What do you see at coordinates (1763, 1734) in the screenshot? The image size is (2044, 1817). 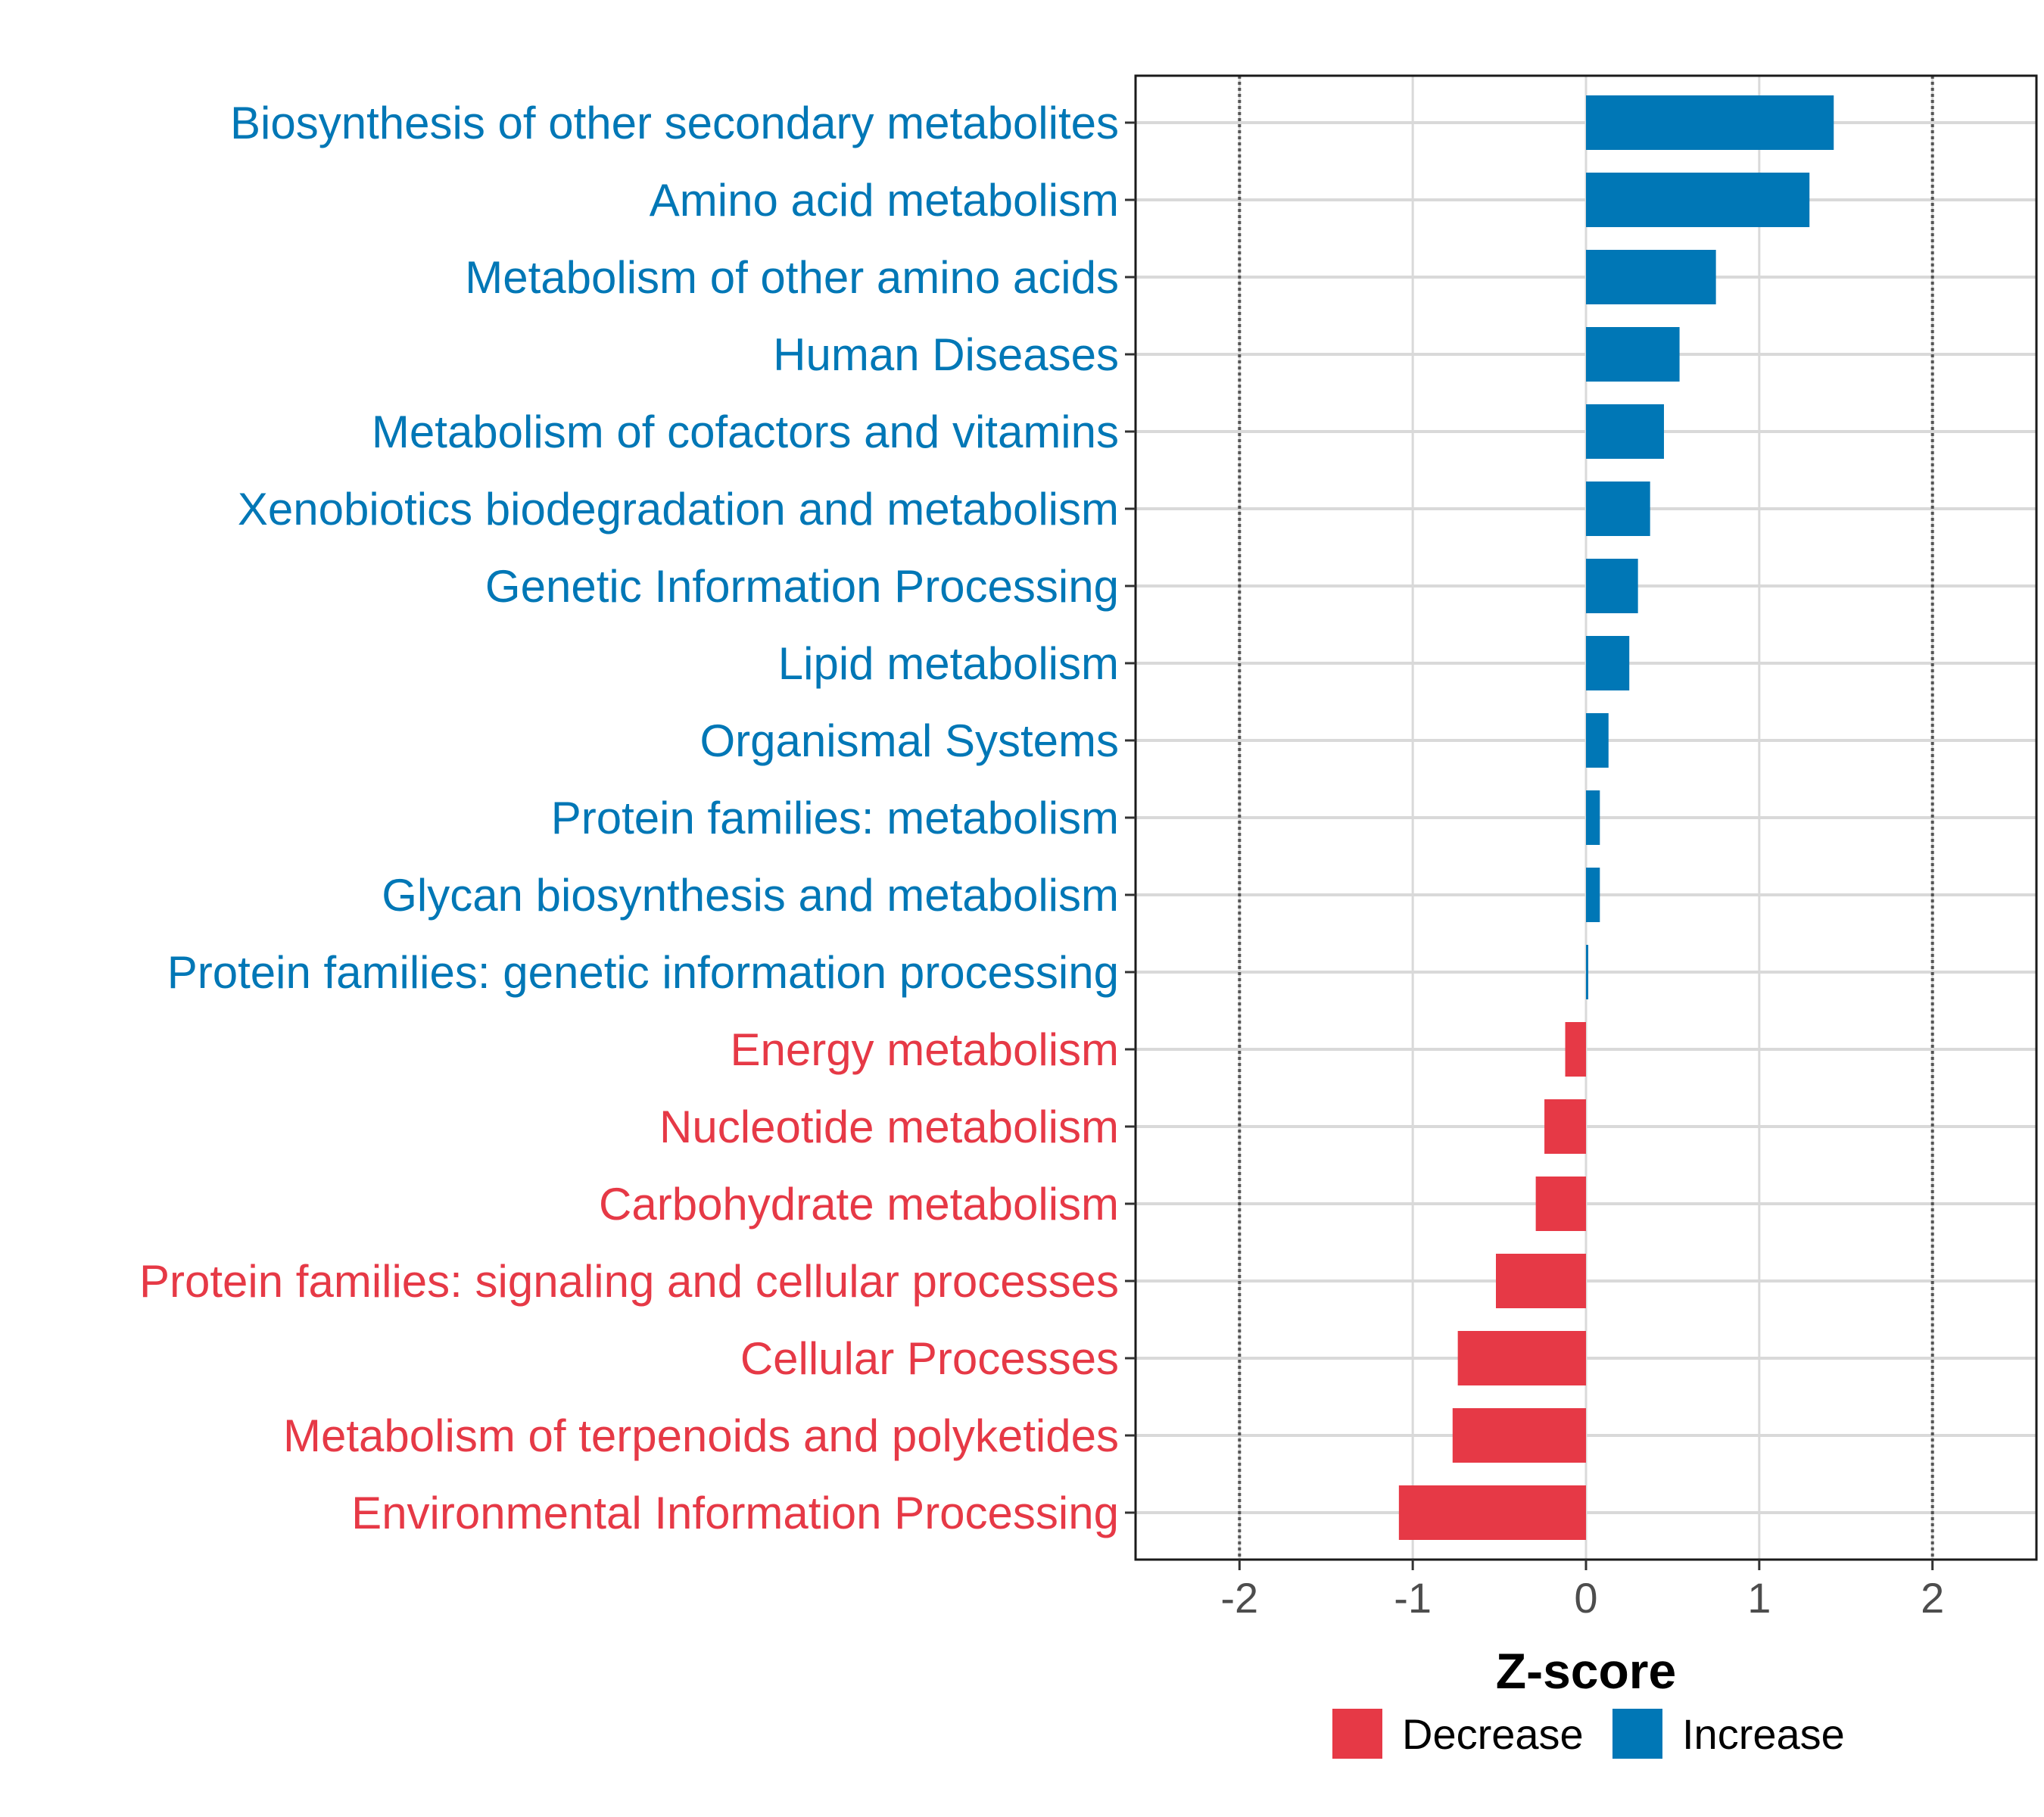 I see `legend-label-increase: Increase` at bounding box center [1763, 1734].